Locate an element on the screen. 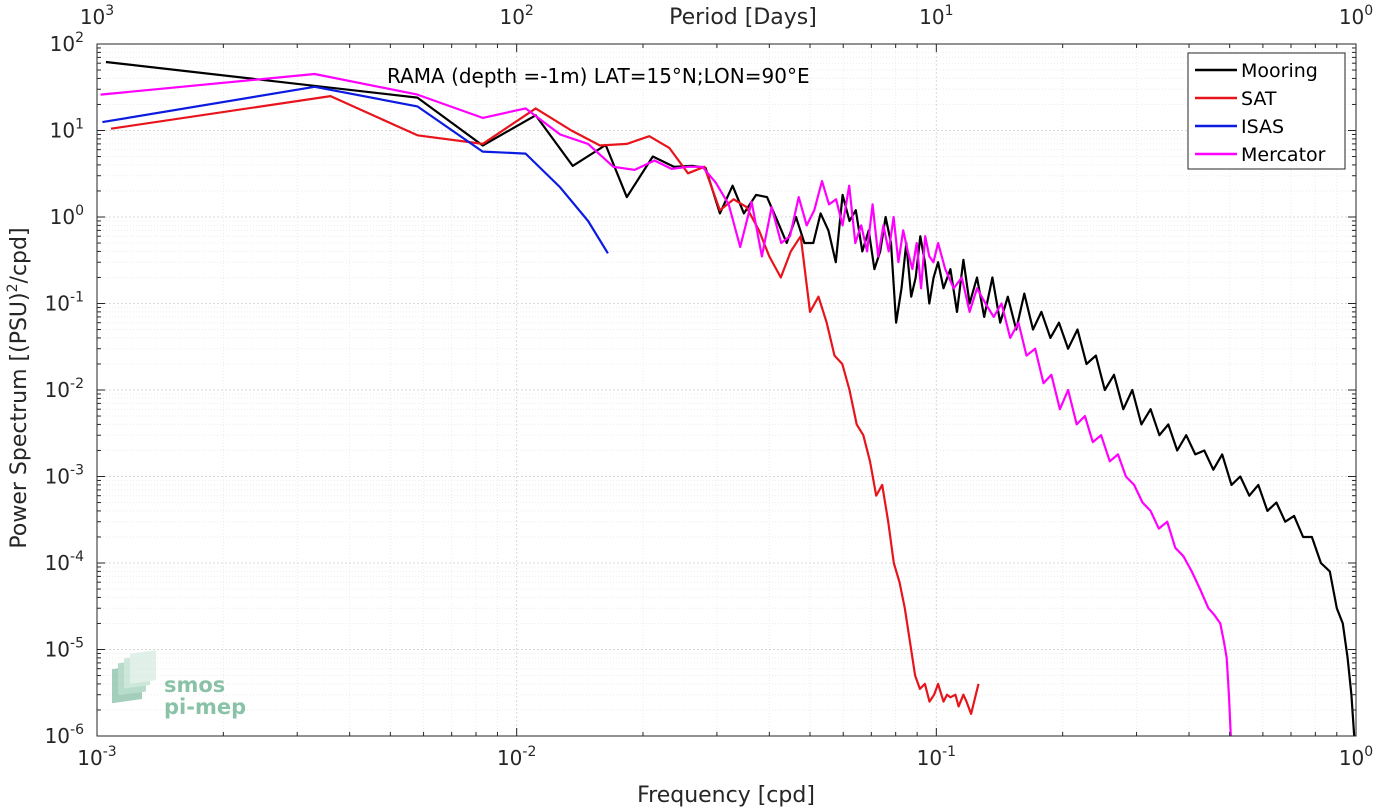  x-tick-label: 10⁻¹ is located at coordinates (936, 757).